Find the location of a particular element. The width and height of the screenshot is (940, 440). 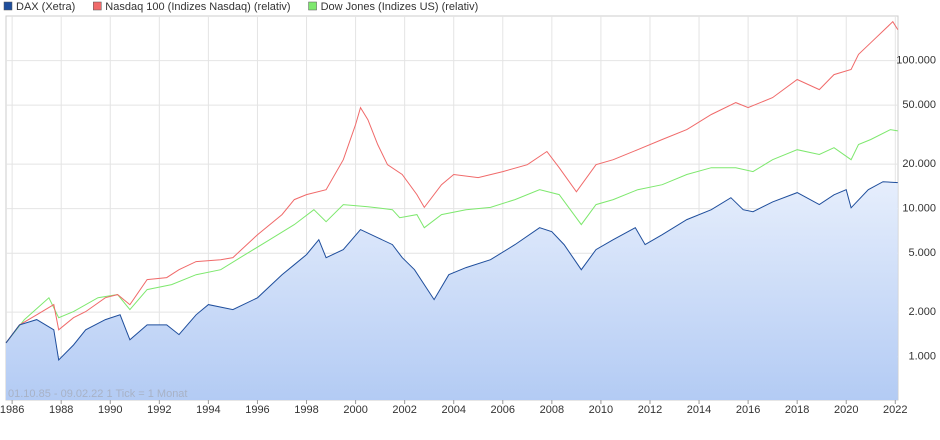

legend-label: DAX (Xetra) is located at coordinates (45, 7).